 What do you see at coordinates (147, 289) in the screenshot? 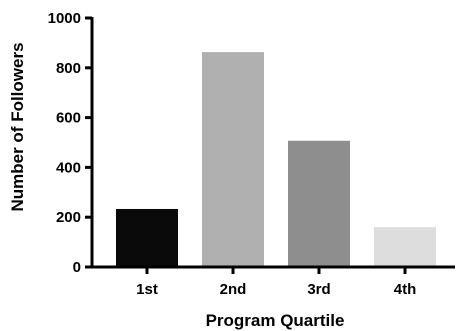
I see `x-tick-label-1st: 1st` at bounding box center [147, 289].